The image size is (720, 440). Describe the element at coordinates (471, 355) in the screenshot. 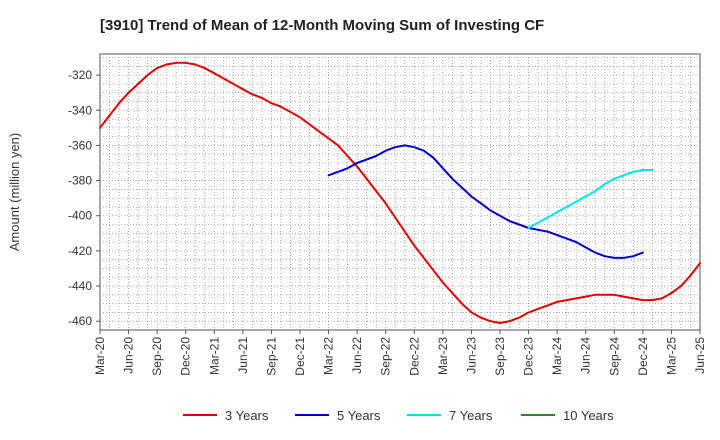

I see `x-tick-label: Jun-23` at that location.